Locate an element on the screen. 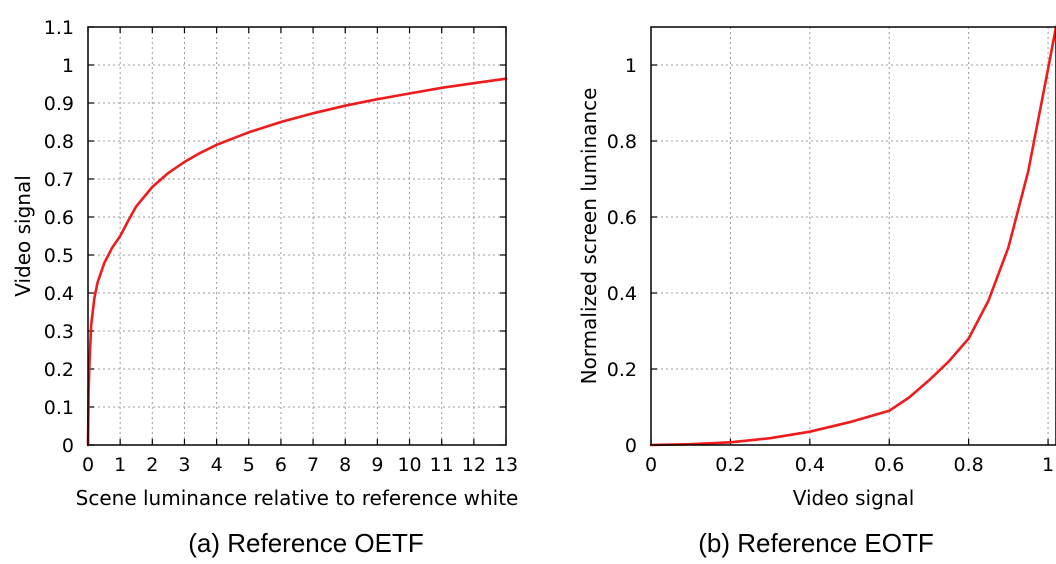 This screenshot has height=564, width=1056. x-tick-label: 4 is located at coordinates (217, 465).